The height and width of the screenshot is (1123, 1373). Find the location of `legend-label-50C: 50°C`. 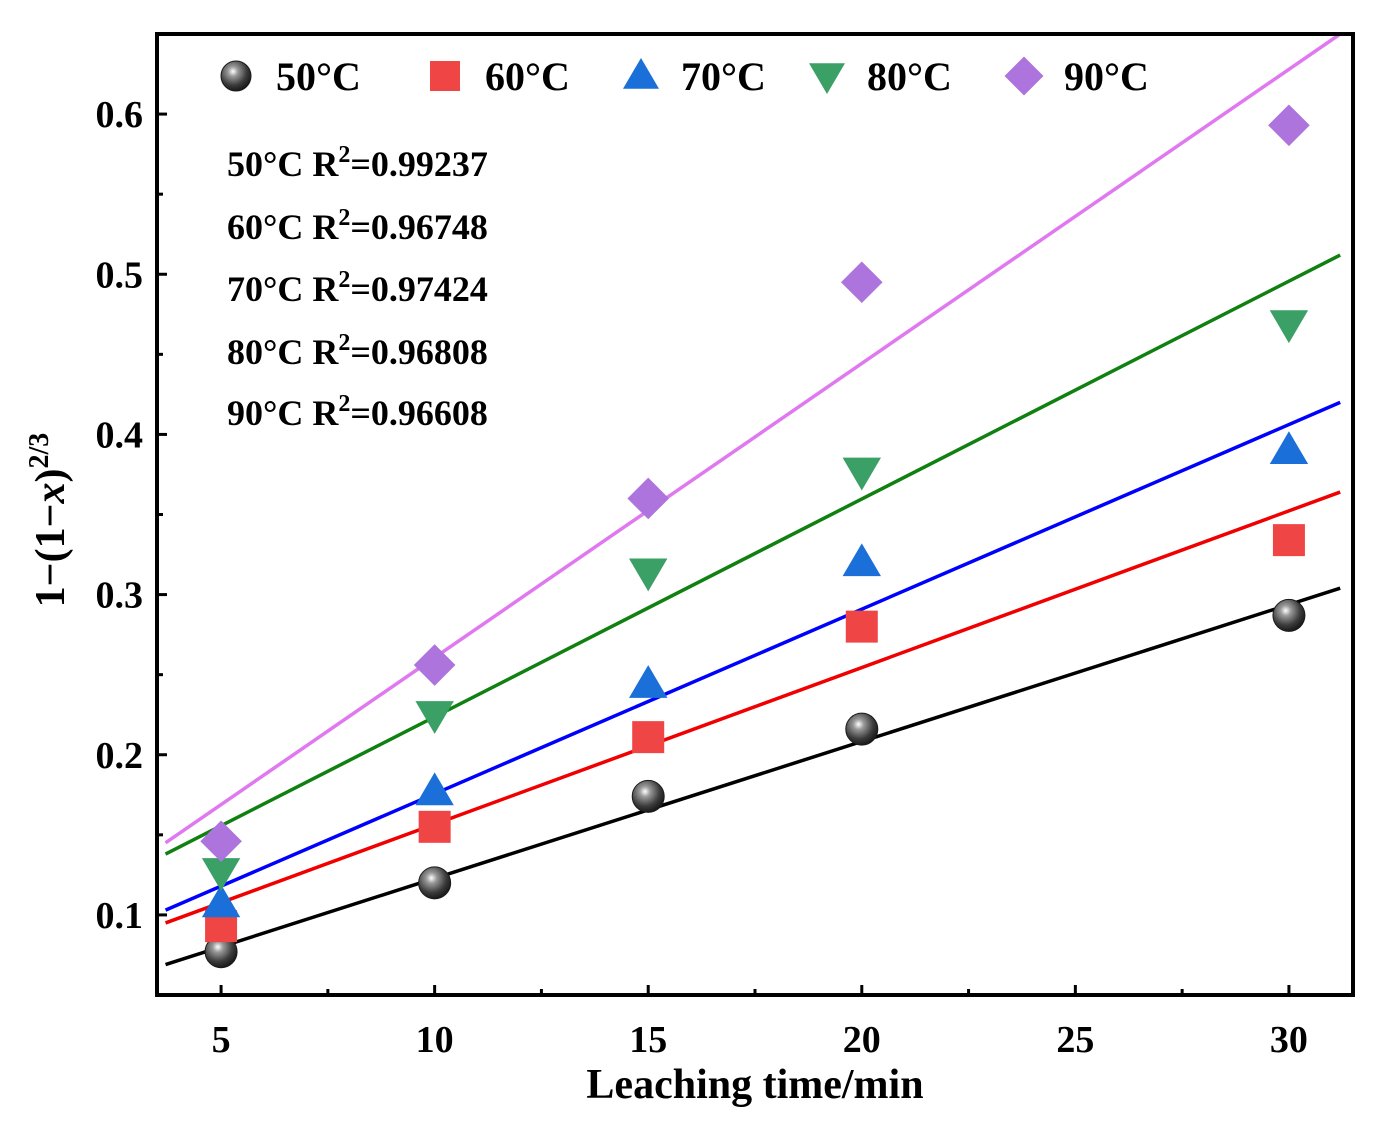

legend-label-50C: 50°C is located at coordinates (318, 76).